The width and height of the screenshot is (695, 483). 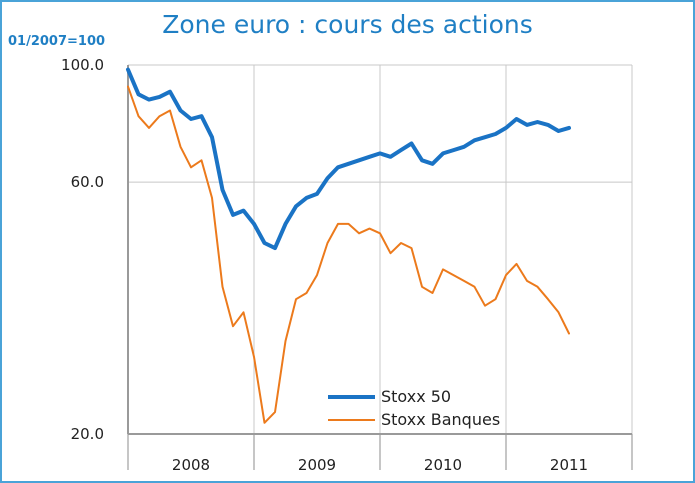 I want to click on y-tick-label: 20.0, so click(x=87, y=434).